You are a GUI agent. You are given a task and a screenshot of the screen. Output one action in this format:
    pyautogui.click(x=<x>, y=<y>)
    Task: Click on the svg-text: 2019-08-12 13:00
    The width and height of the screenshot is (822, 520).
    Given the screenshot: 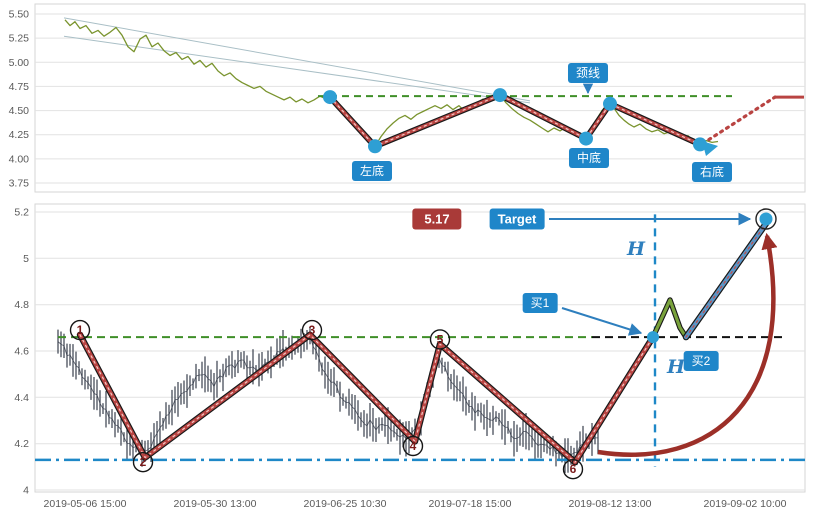 What is the action you would take?
    pyautogui.click(x=610, y=504)
    